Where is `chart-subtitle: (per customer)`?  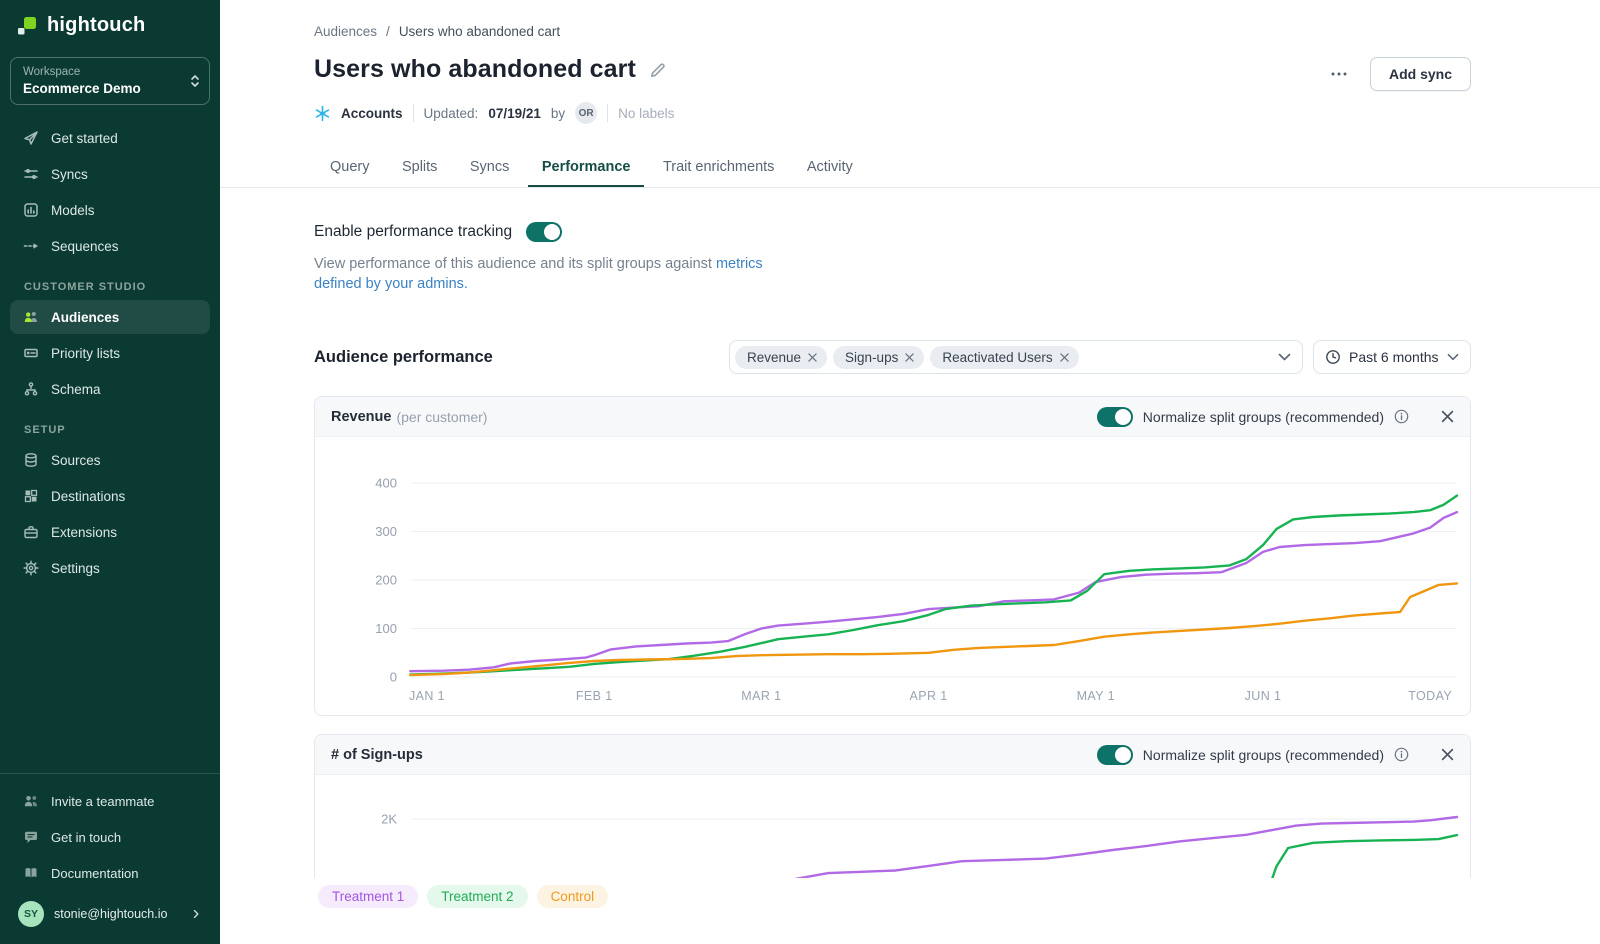 chart-subtitle: (per customer) is located at coordinates (442, 416).